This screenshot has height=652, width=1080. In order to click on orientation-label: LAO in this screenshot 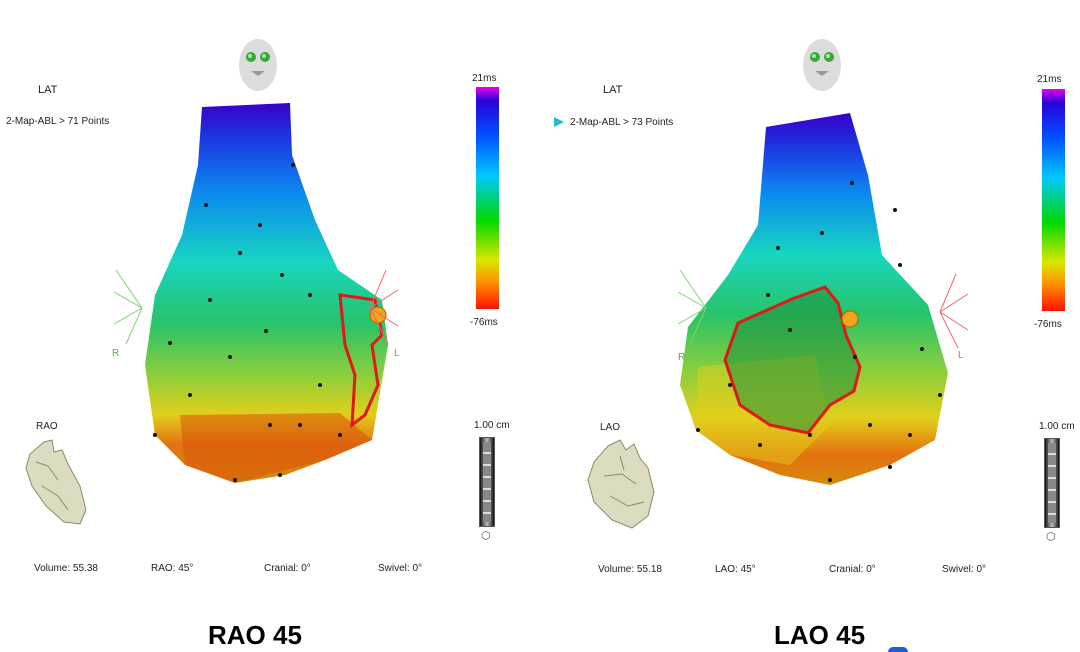, I will do `click(610, 427)`.